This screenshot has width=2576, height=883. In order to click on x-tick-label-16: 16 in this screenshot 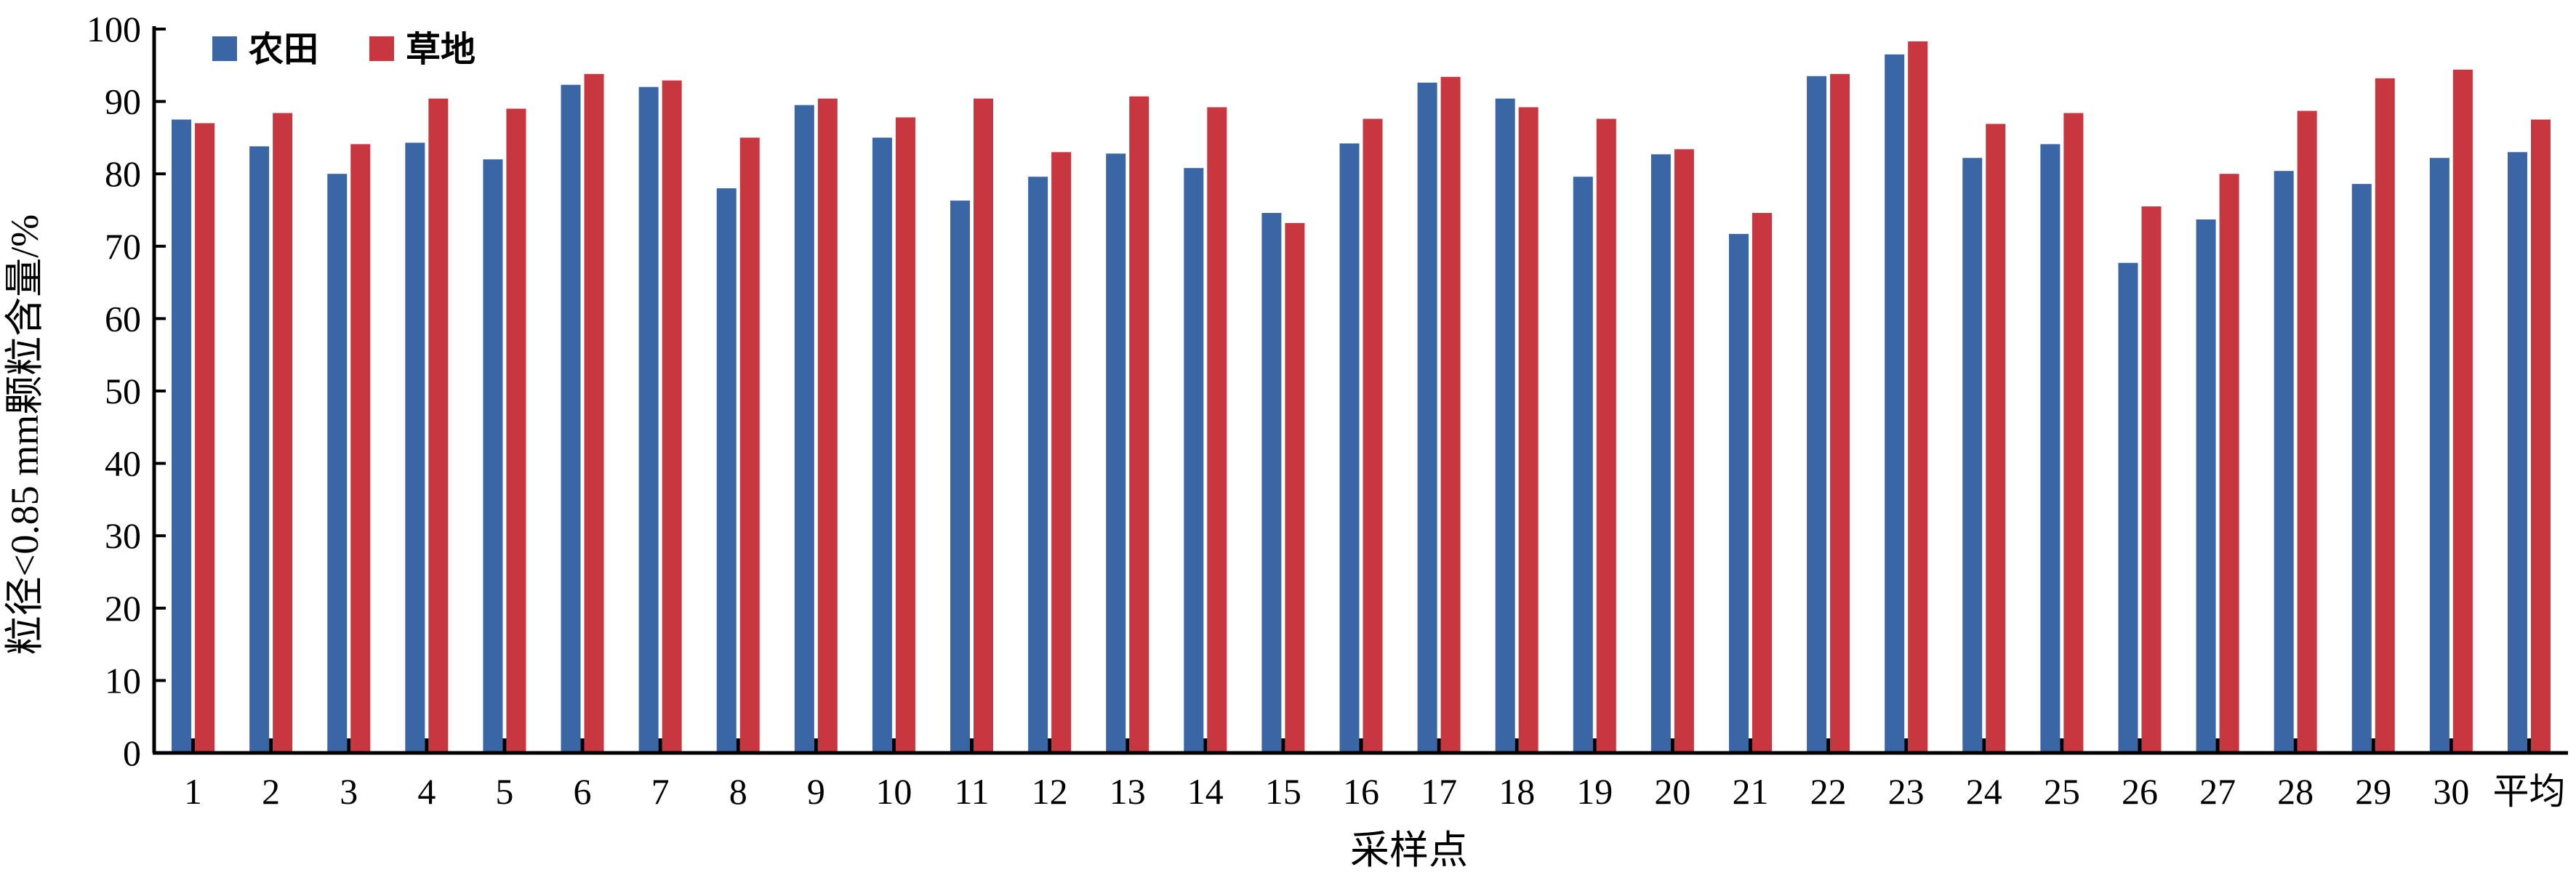, I will do `click(1361, 791)`.